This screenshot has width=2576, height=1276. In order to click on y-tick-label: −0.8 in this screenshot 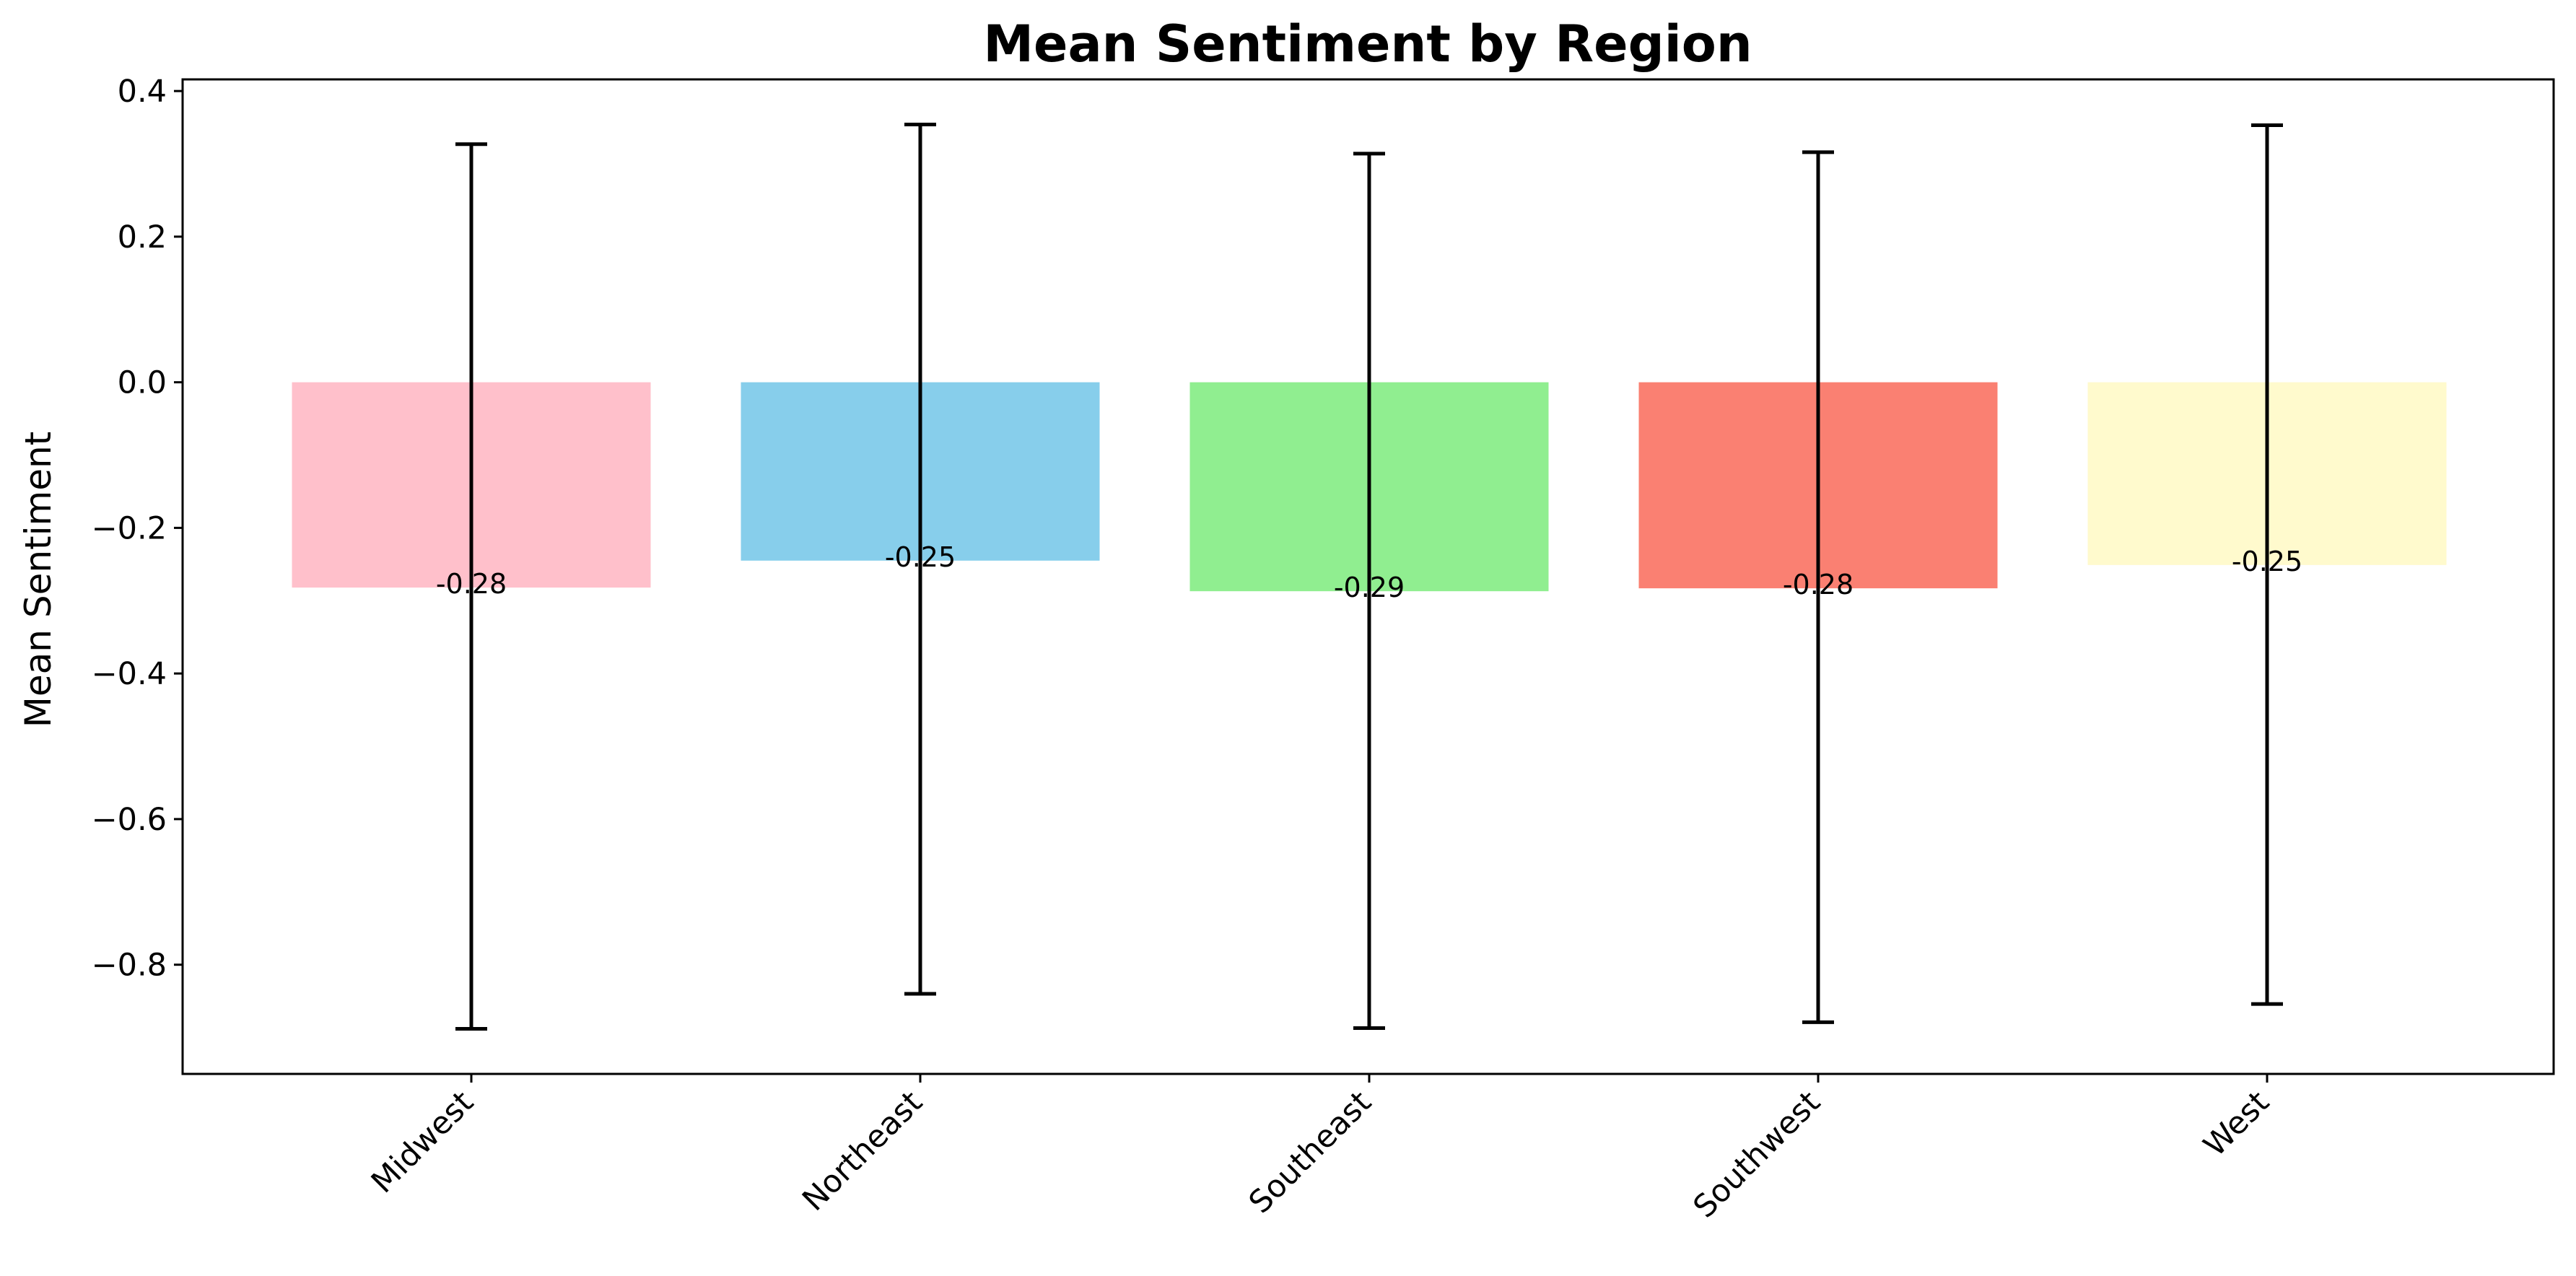, I will do `click(129, 966)`.